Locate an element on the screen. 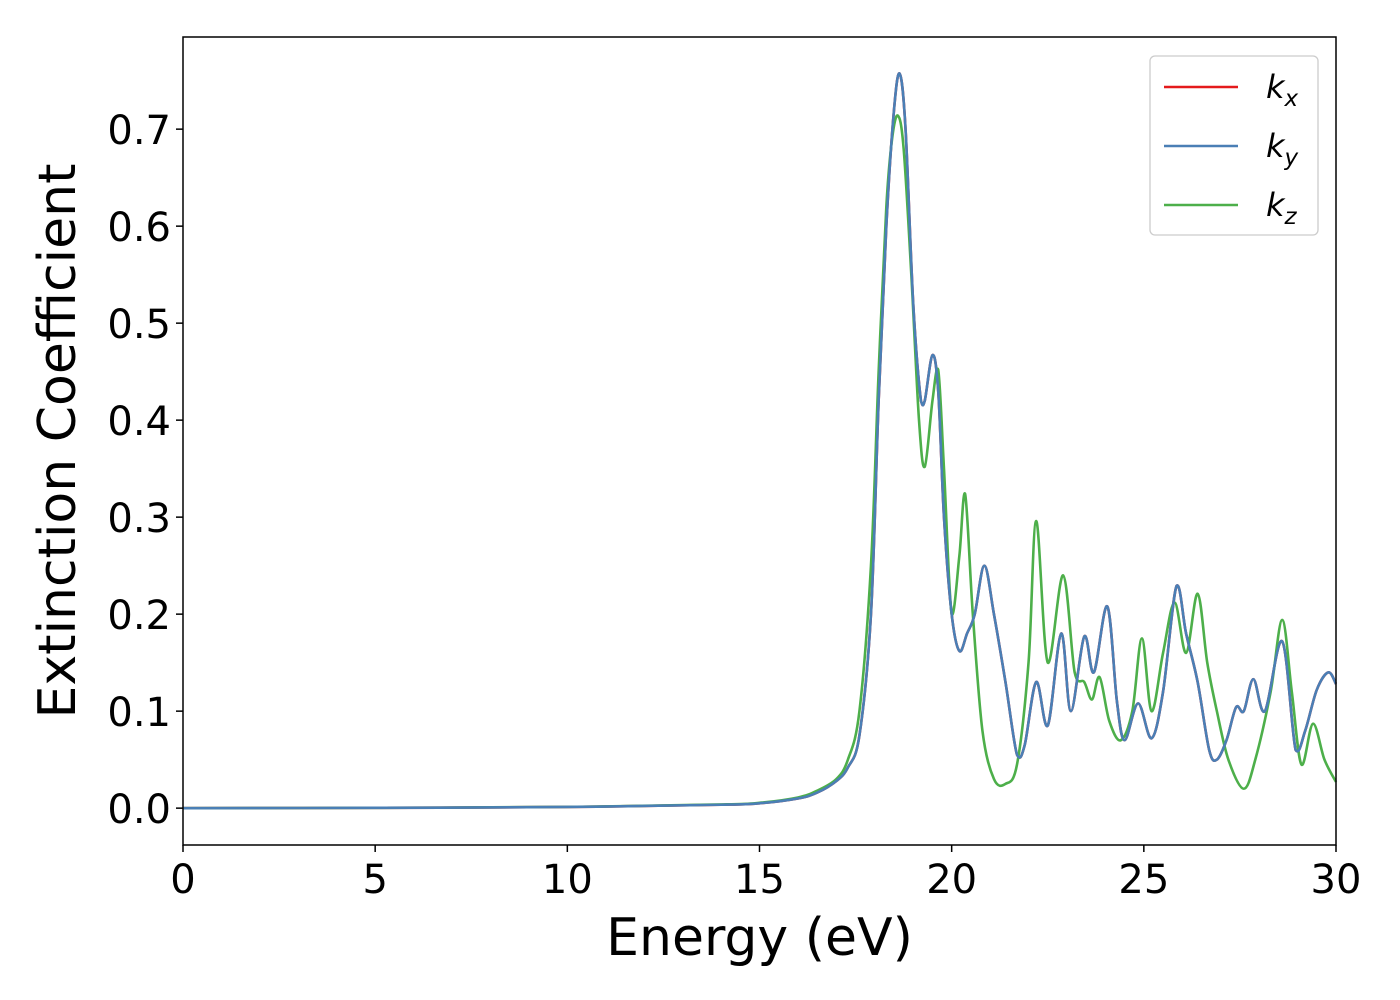 Image resolution: width=1400 pixels, height=1000 pixels. y-tick-label: 0.6 is located at coordinates (139, 228).